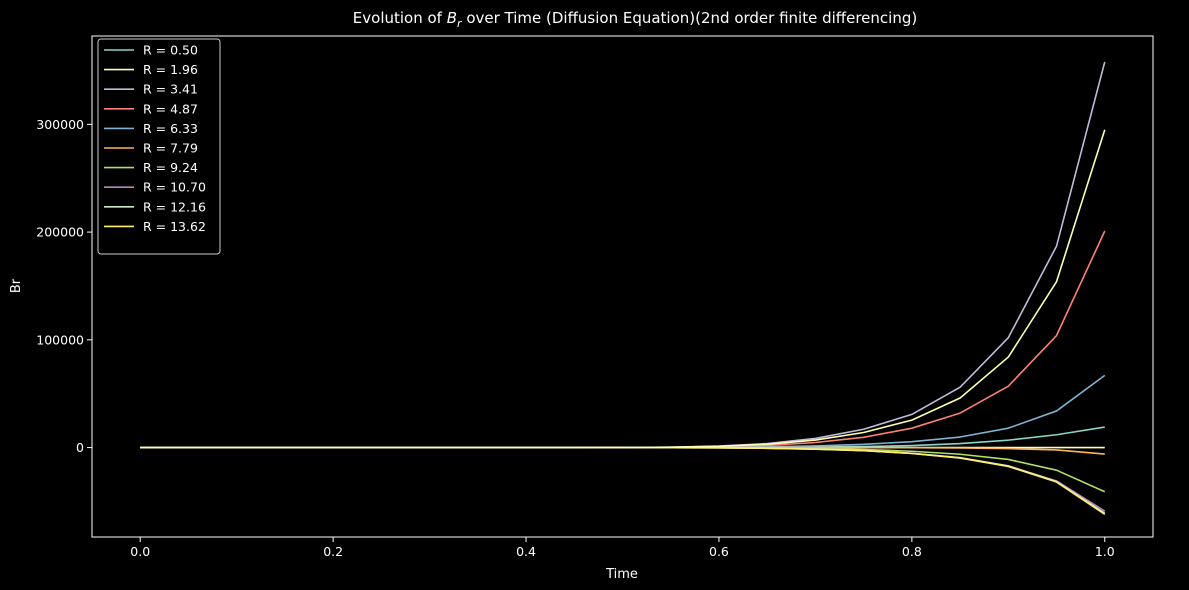 The height and width of the screenshot is (590, 1189). Describe the element at coordinates (400, 18) in the screenshot. I see `chart-title-prefix: Evolution of` at that location.